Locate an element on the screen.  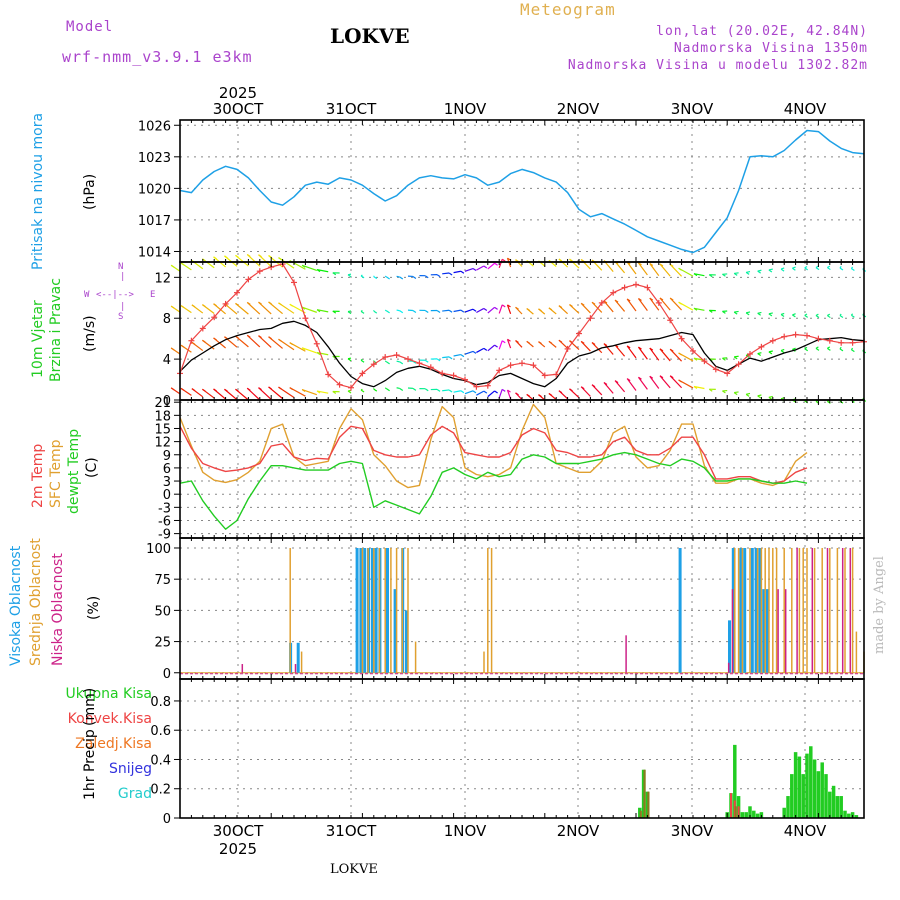
2m-temp-line is located at coordinates (493, 454).